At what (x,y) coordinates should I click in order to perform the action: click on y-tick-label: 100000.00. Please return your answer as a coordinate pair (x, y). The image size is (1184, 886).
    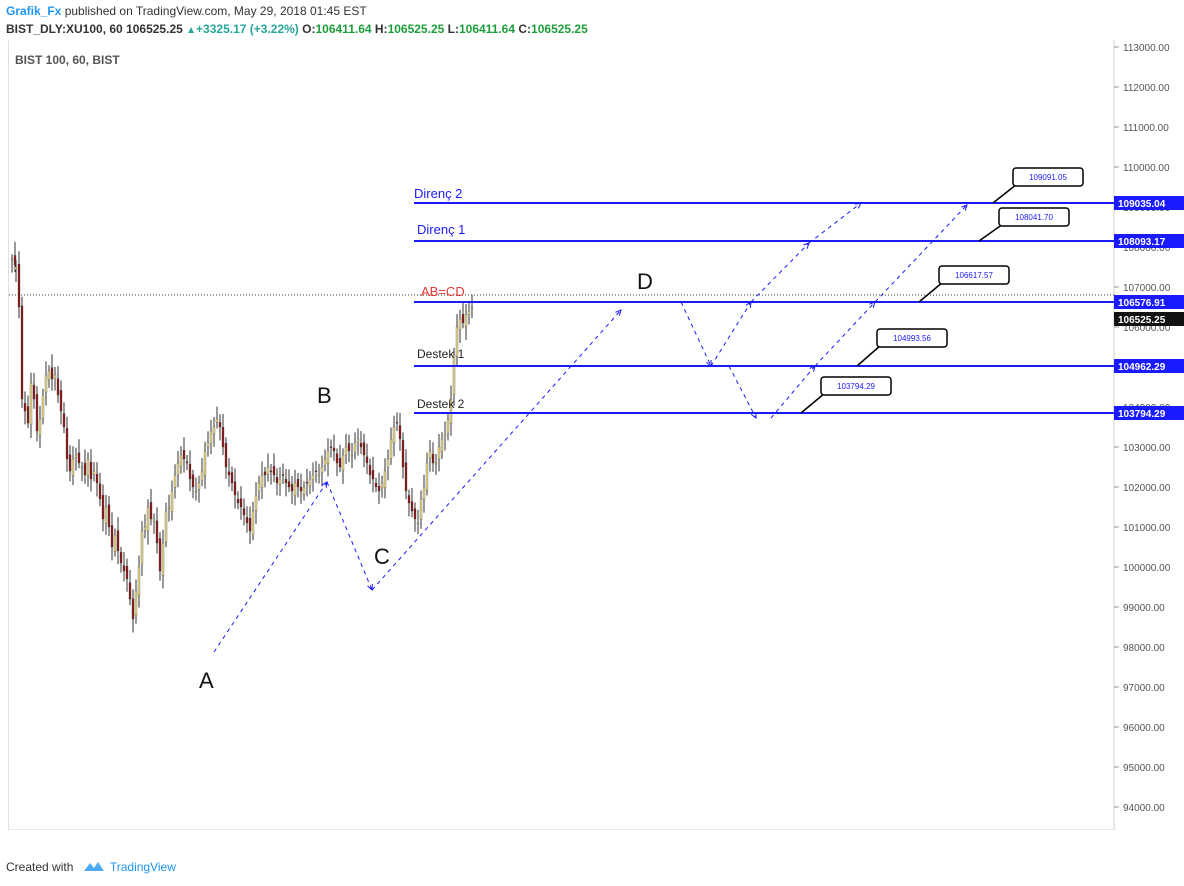
    Looking at the image, I should click on (1147, 568).